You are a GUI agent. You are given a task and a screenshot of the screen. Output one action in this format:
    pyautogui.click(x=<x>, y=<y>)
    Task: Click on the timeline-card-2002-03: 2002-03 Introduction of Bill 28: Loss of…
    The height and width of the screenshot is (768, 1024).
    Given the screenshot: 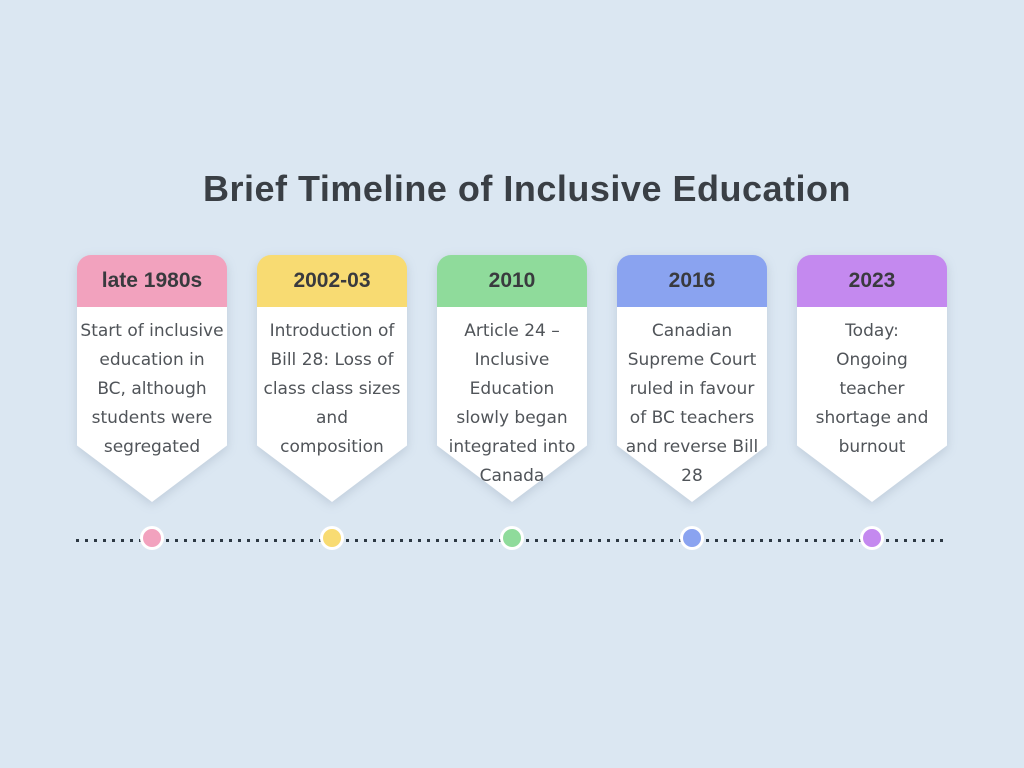 What is the action you would take?
    pyautogui.click(x=332, y=378)
    